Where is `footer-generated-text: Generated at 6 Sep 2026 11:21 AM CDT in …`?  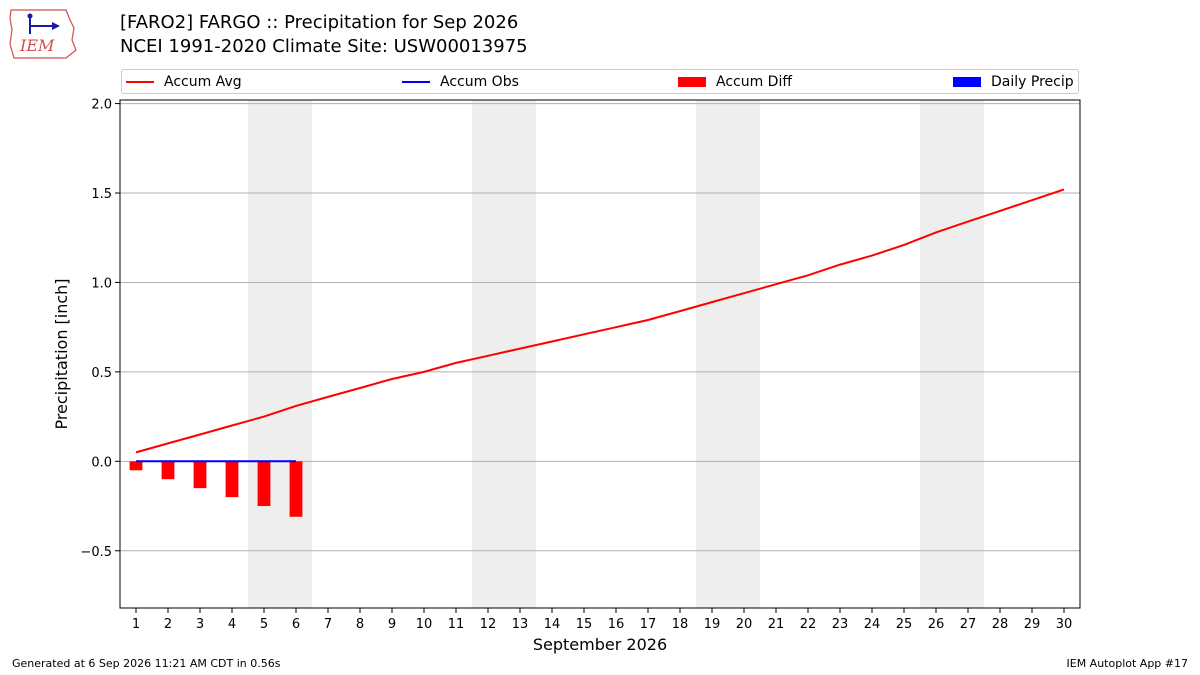
footer-generated-text: Generated at 6 Sep 2026 11:21 AM CDT in … is located at coordinates (146, 663).